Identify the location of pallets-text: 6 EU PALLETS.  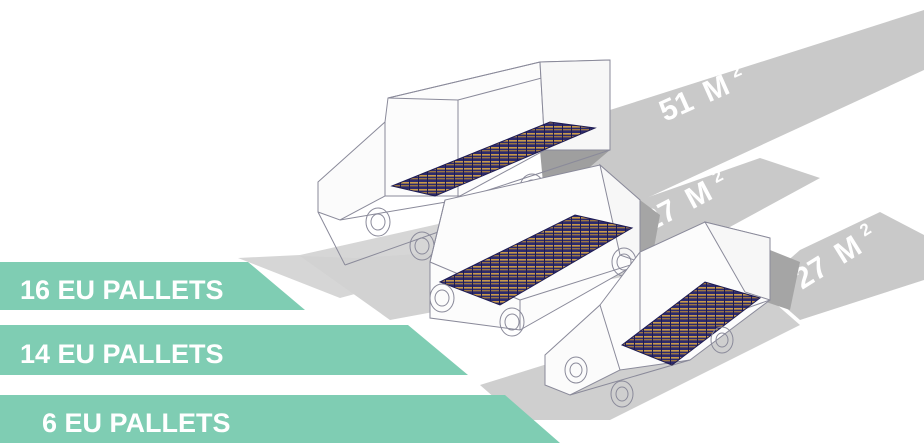
(136, 423).